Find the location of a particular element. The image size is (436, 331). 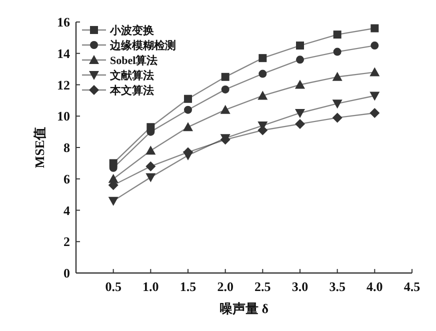

legend-label: 文献算法 is located at coordinates (131, 75).